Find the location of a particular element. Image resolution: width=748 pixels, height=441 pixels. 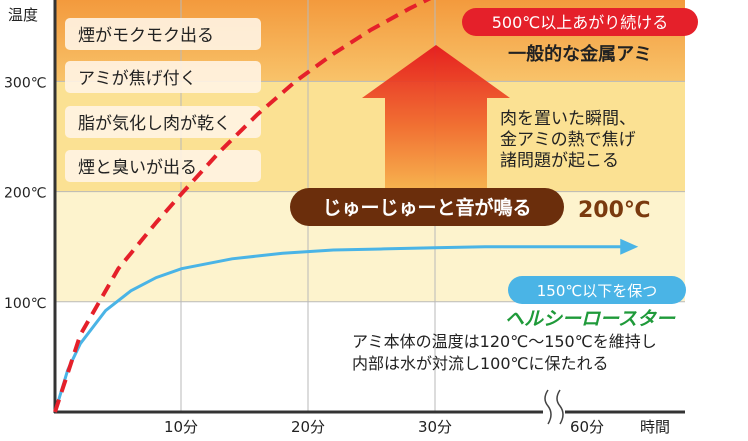

metal-callout: 500℃以上あがり続ける is located at coordinates (580, 22).